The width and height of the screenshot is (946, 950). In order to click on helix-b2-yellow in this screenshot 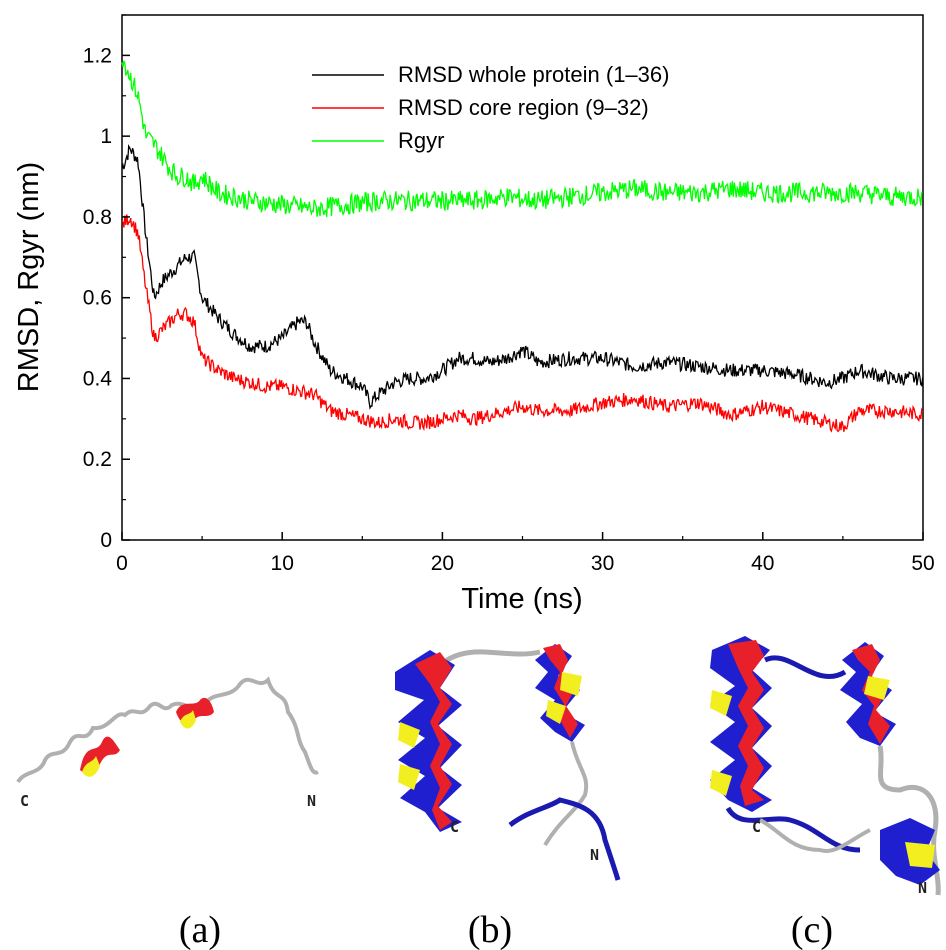, I will do `click(564, 698)`.